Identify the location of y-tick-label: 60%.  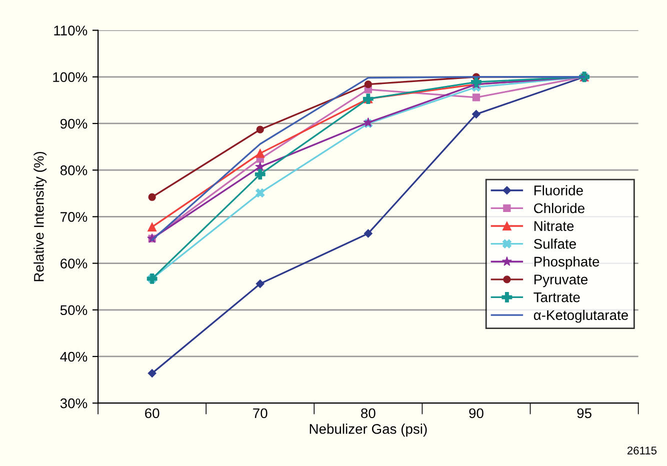
(74, 263).